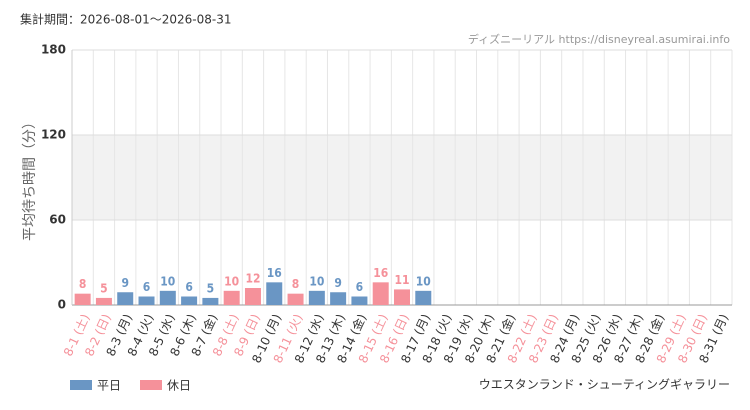  I want to click on y-axis-label: 平均待ち時間（分）, so click(30, 178).